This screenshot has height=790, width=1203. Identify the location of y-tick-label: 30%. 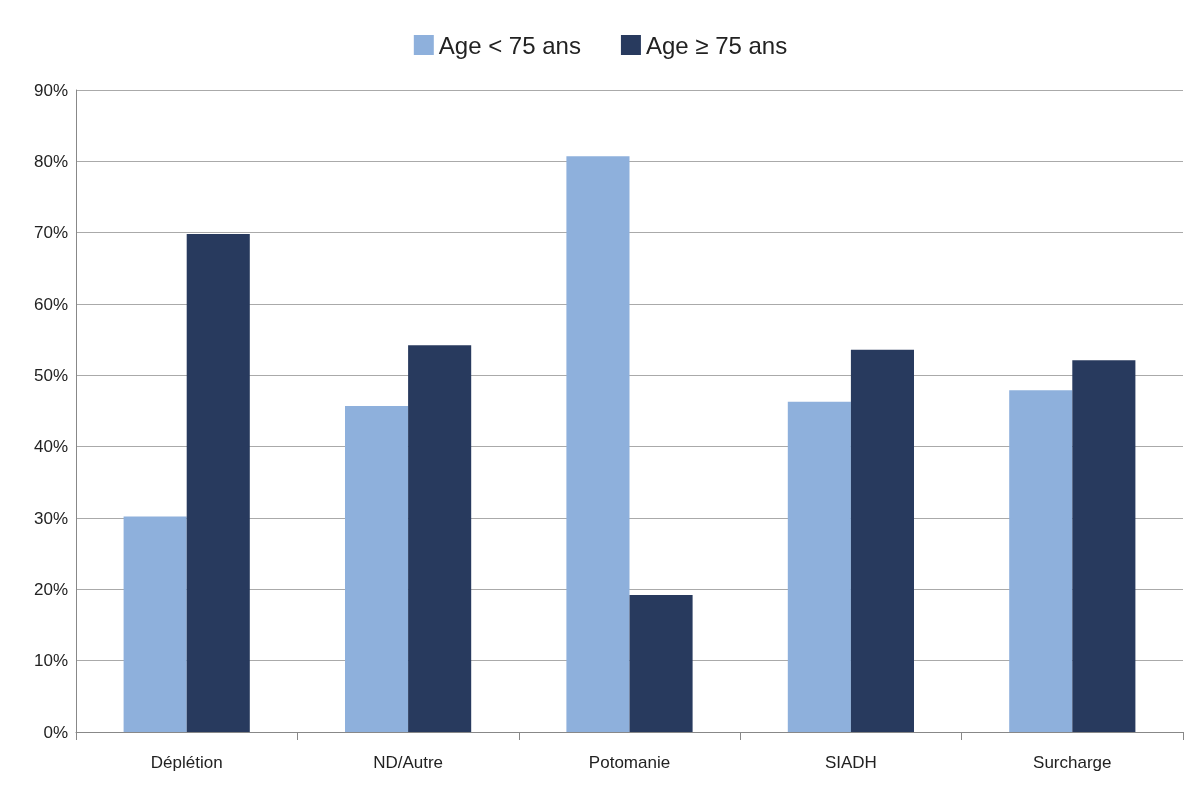
(50, 518).